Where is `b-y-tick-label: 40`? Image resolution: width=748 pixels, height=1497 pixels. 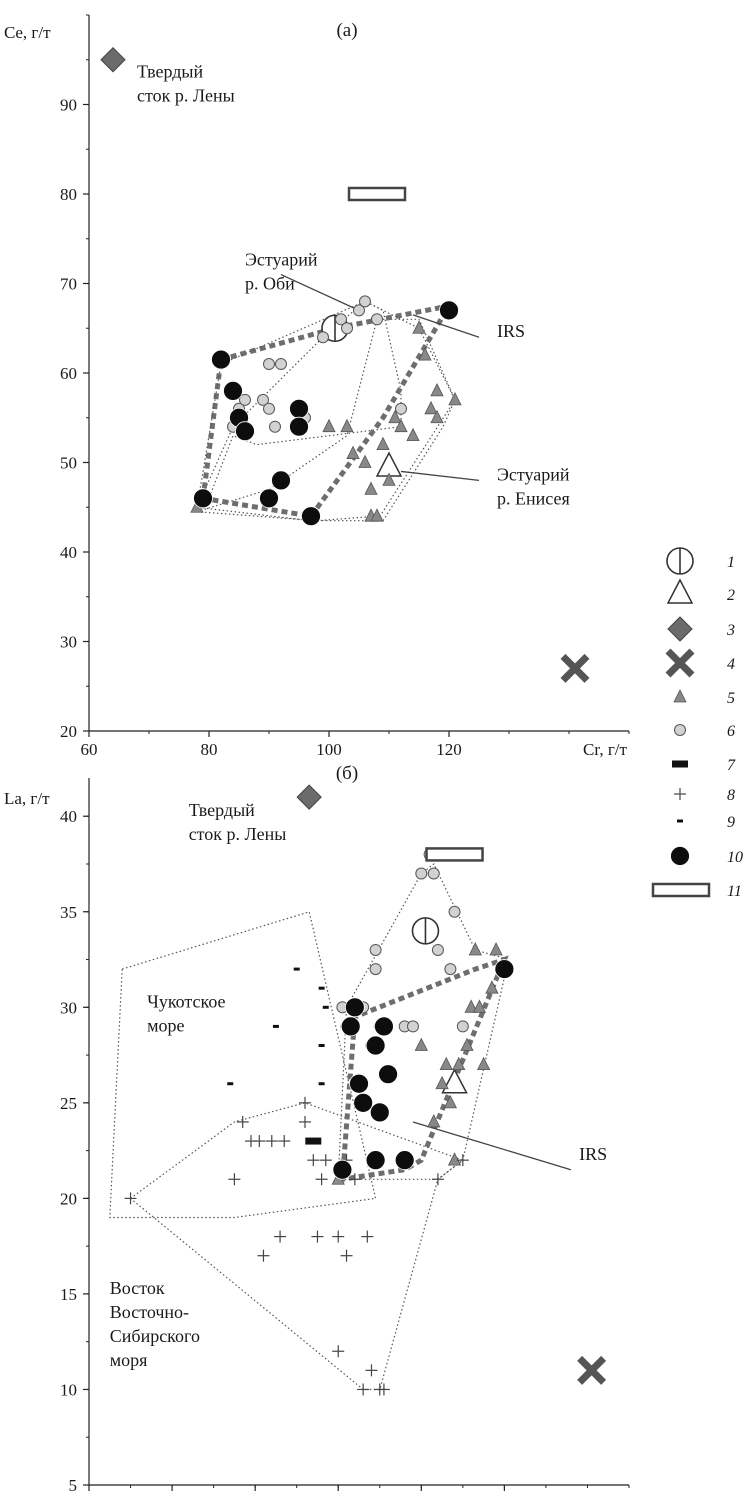 b-y-tick-label: 40 is located at coordinates (68, 816).